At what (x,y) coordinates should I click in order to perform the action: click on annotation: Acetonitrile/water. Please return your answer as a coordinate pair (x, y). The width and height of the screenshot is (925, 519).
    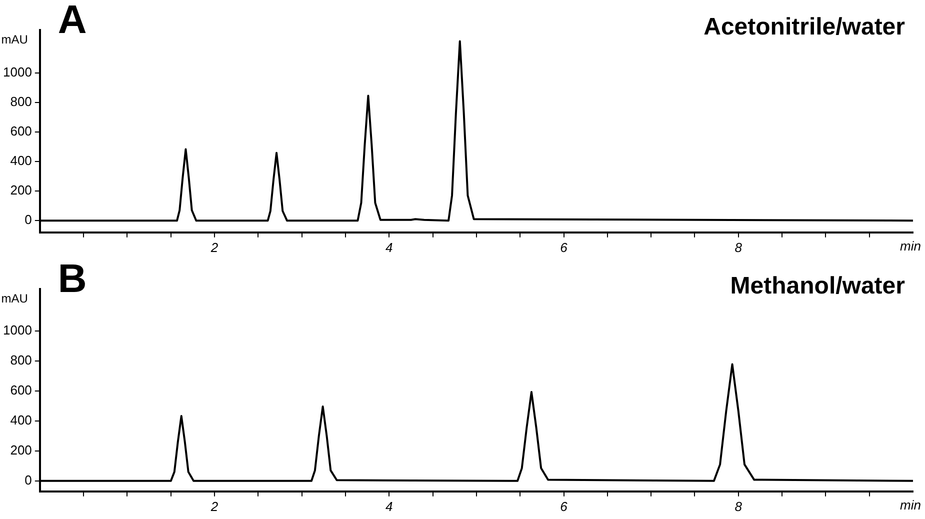
    Looking at the image, I should click on (804, 27).